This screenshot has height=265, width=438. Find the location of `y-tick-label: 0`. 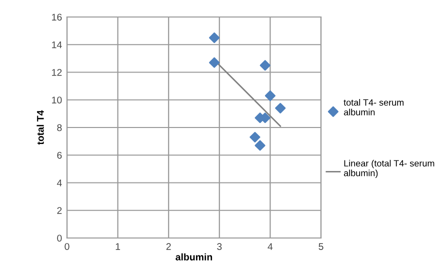

y-tick-label: 0 is located at coordinates (59, 238).